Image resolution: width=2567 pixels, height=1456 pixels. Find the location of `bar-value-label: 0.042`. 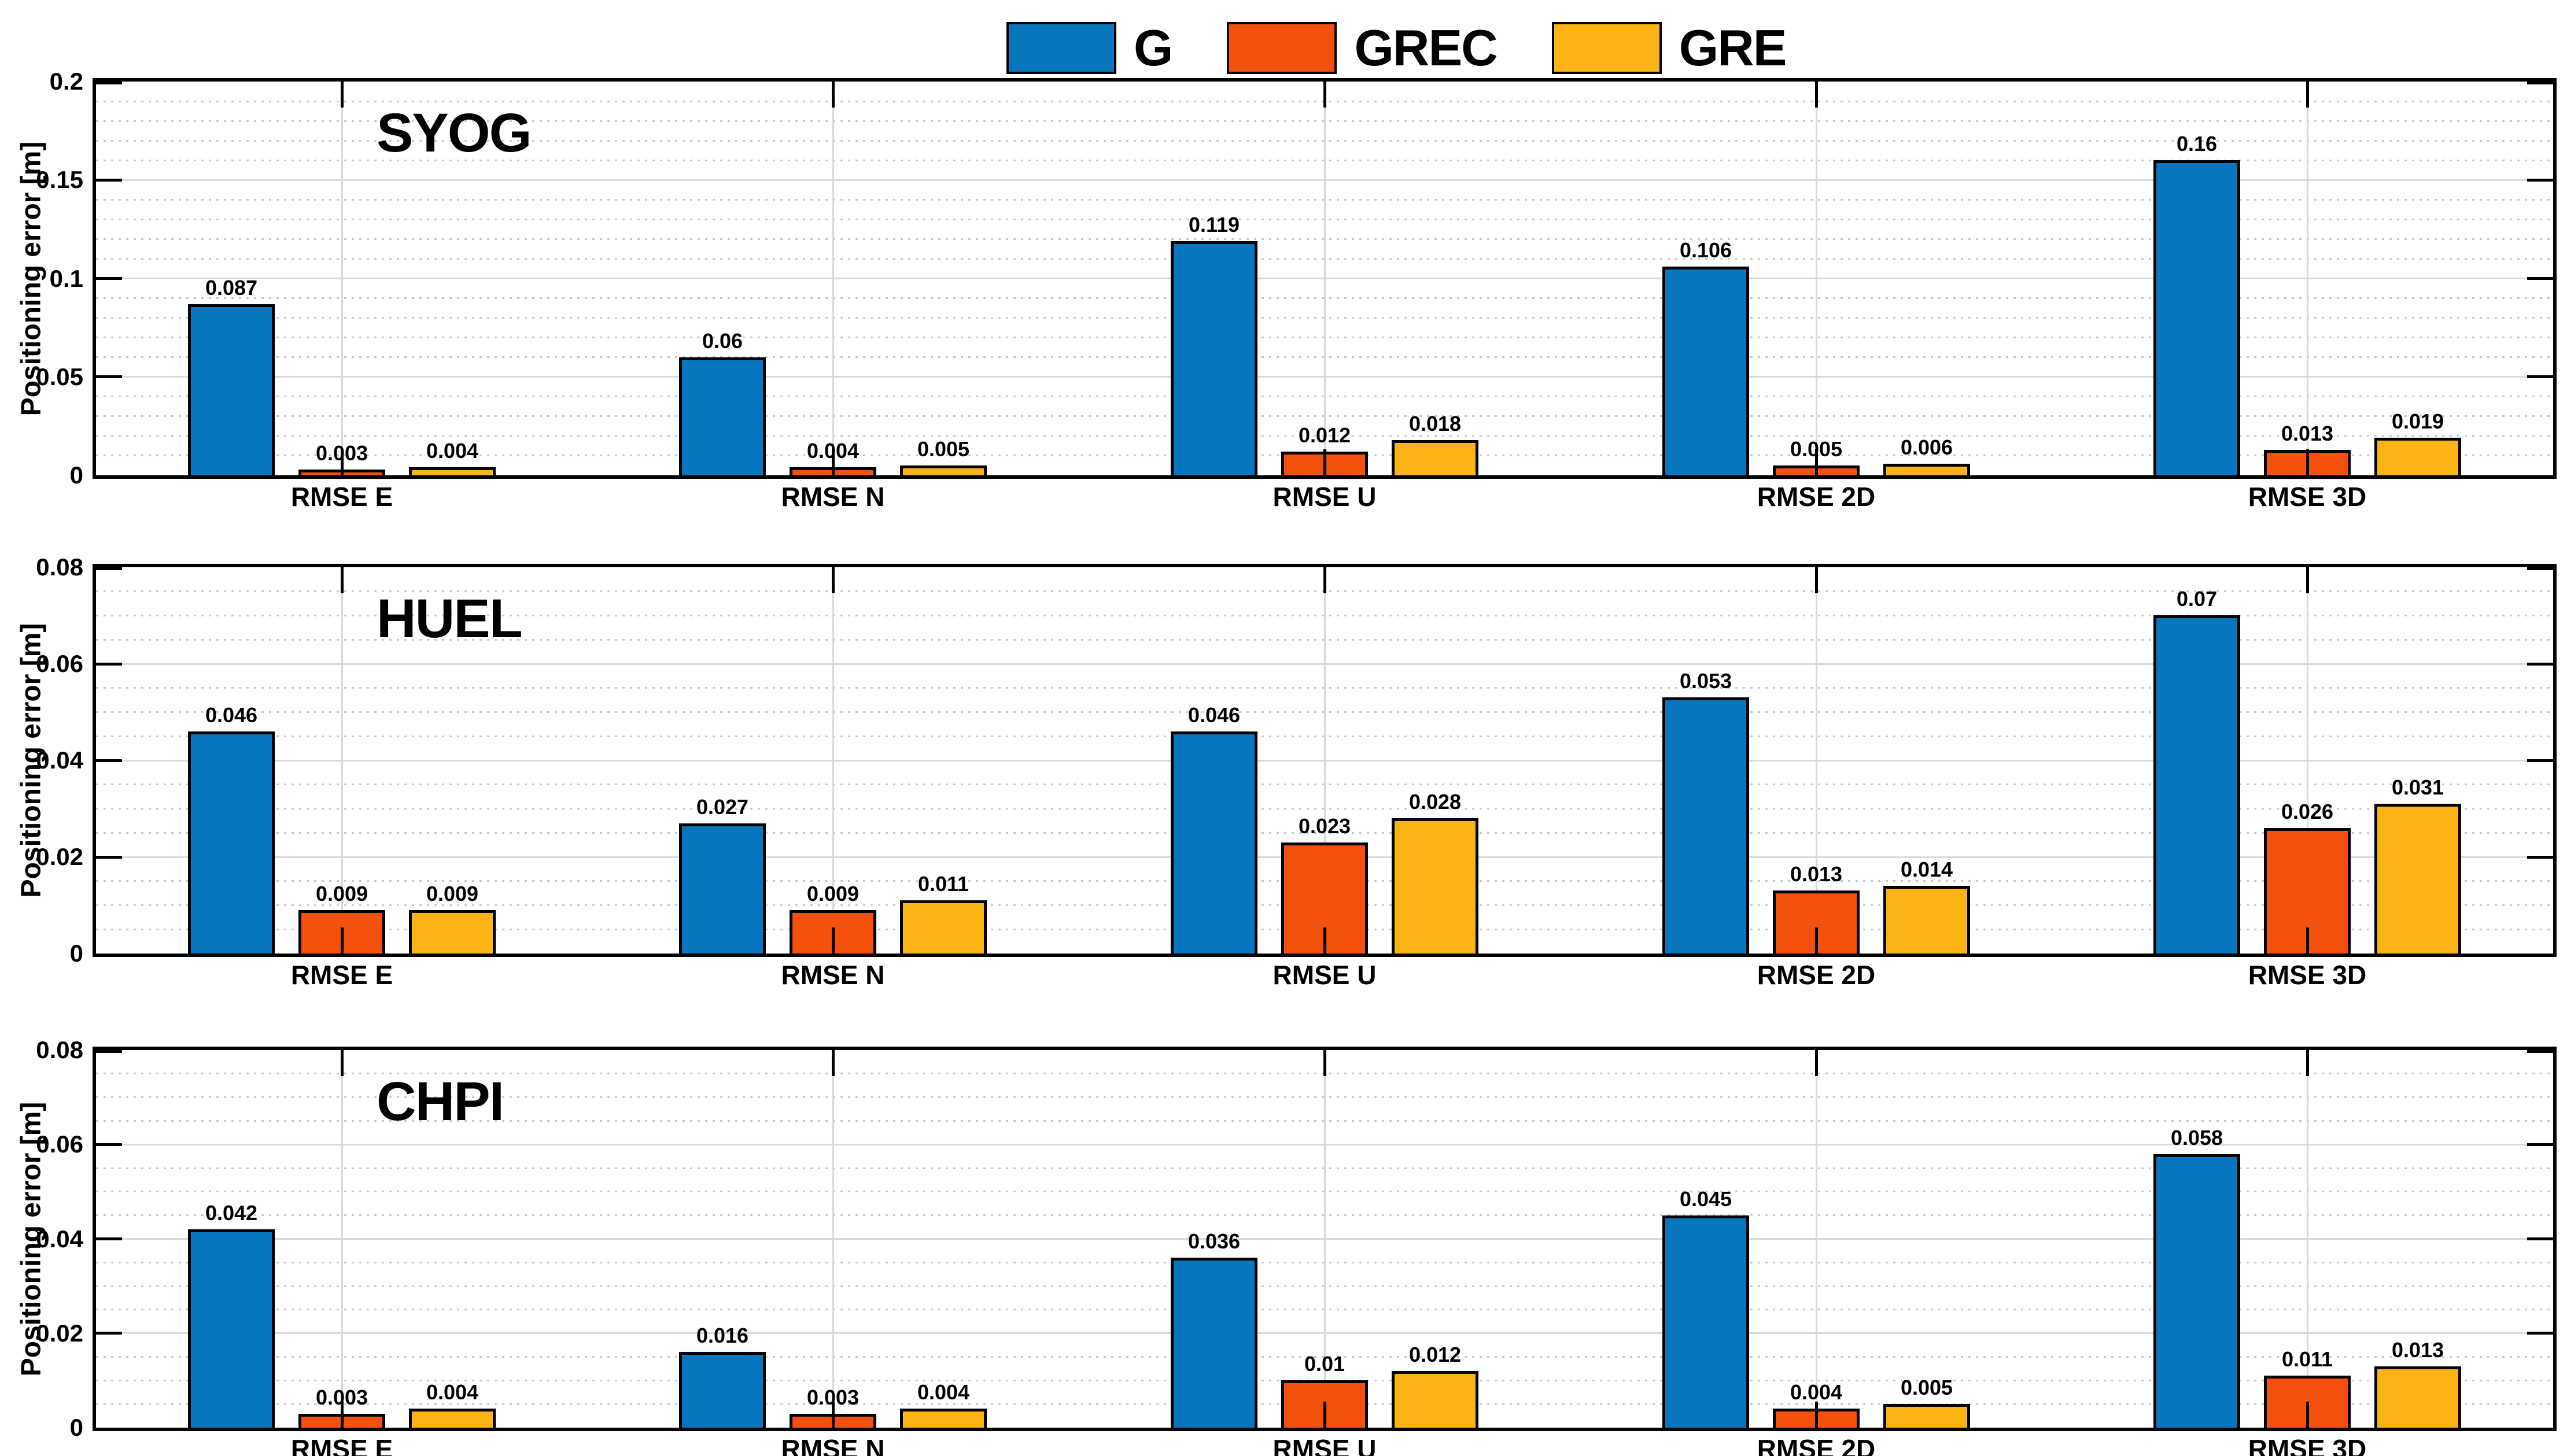

bar-value-label: 0.042 is located at coordinates (232, 1213).